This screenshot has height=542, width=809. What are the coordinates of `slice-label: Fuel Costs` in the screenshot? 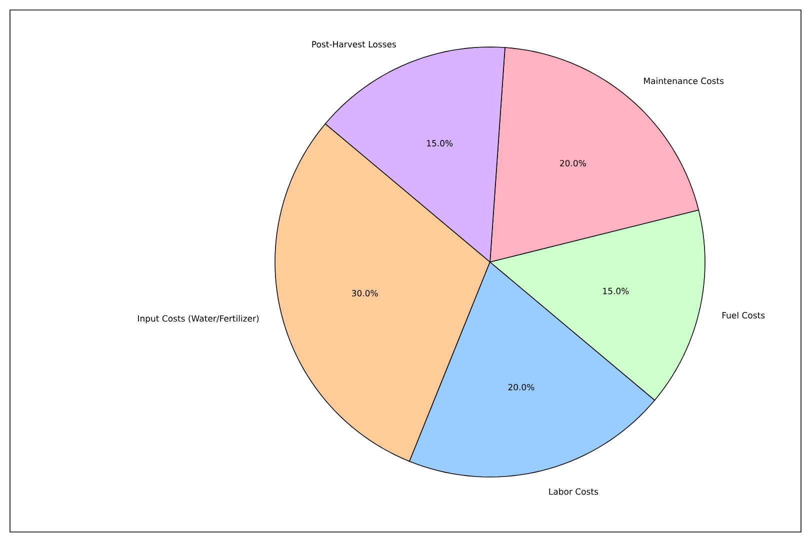 It's located at (743, 315).